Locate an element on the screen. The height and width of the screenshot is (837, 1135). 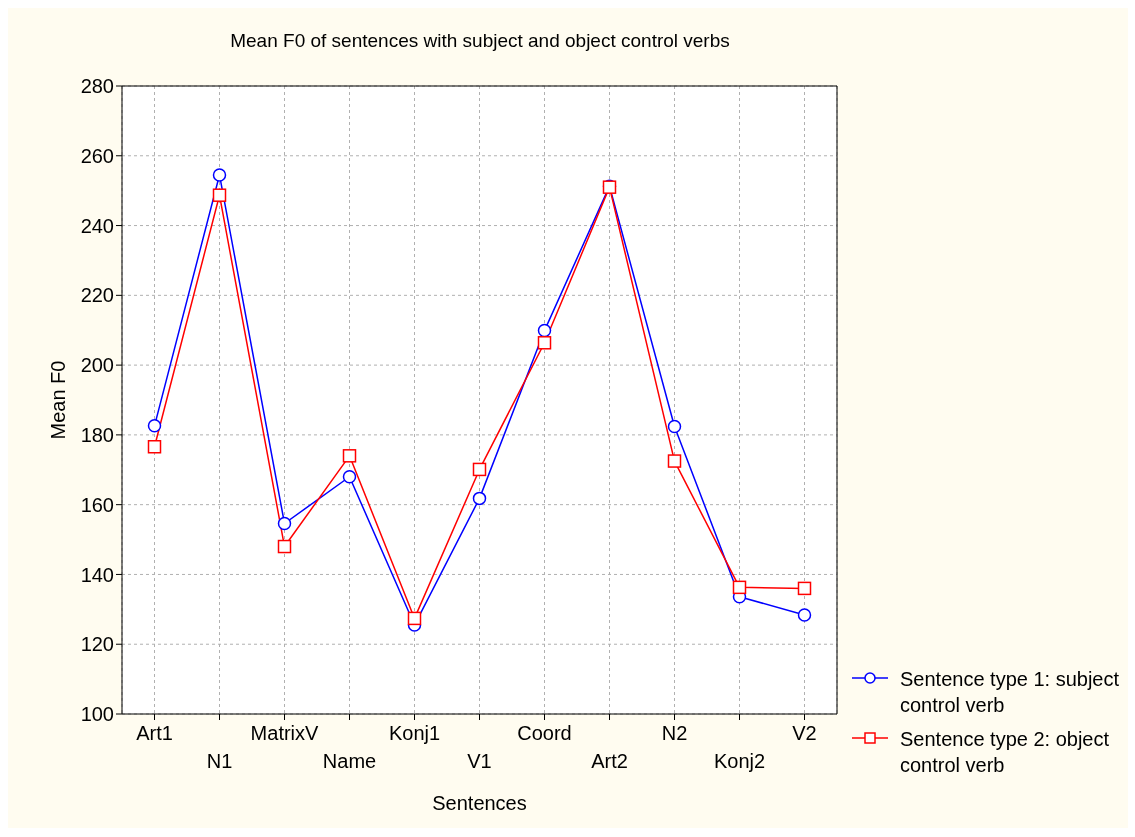
x-tick-label: N2 is located at coordinates (674, 733).